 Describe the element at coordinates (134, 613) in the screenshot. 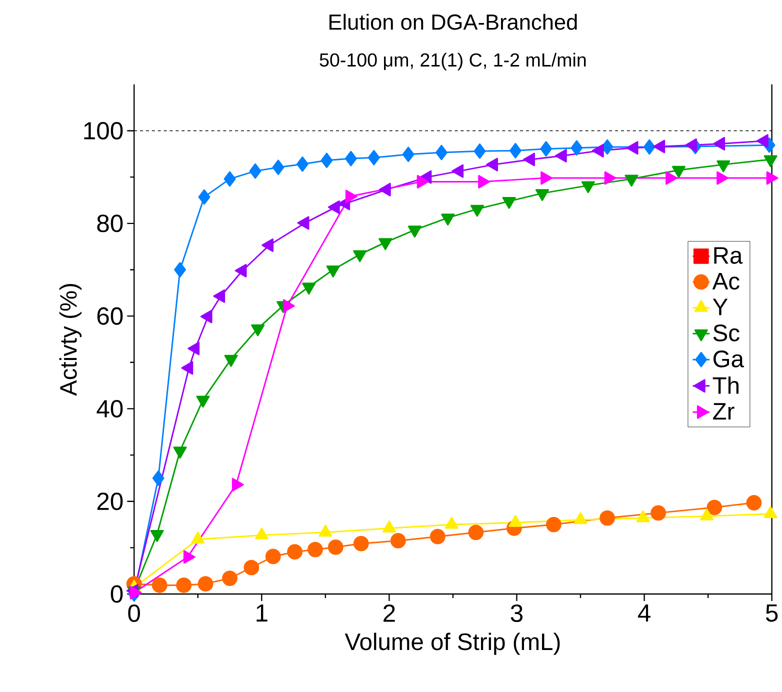

I see `x-tick-label: 0` at that location.